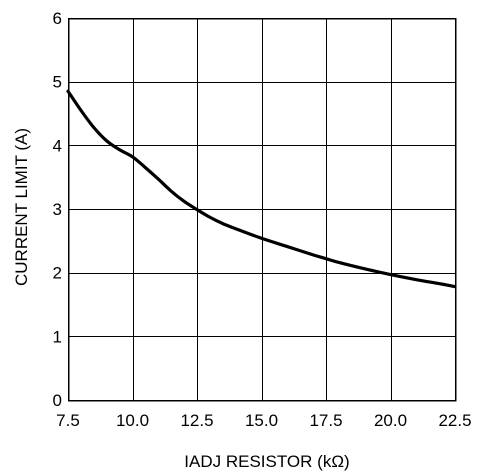  I want to click on x-tick-labels: 7.5 10.0 12.5 15.0 17.5 20.0 22.5, so click(263, 420).